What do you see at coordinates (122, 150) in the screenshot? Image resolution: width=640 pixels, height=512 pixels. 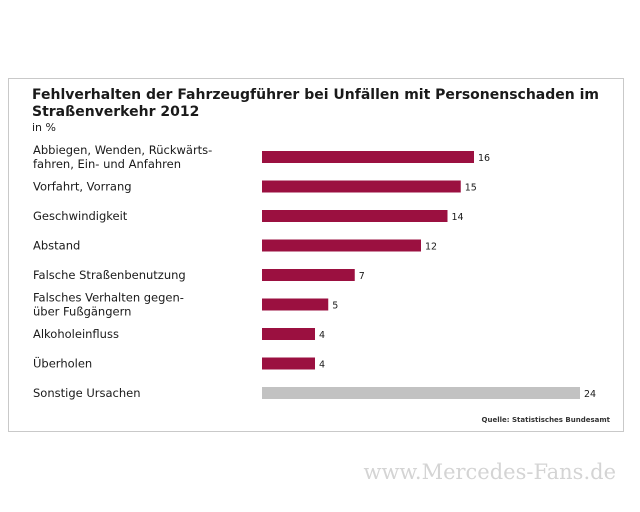 I see `category-label: Abbiegen, Wenden, Rückwärts-` at bounding box center [122, 150].